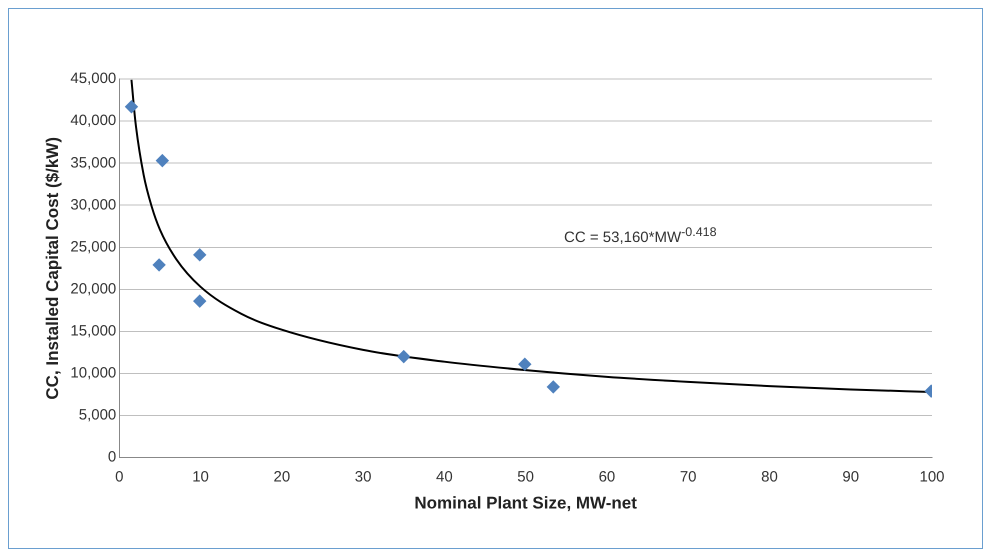 This screenshot has height=559, width=993. Describe the element at coordinates (93, 247) in the screenshot. I see `y-tick-label: 25,000` at that location.